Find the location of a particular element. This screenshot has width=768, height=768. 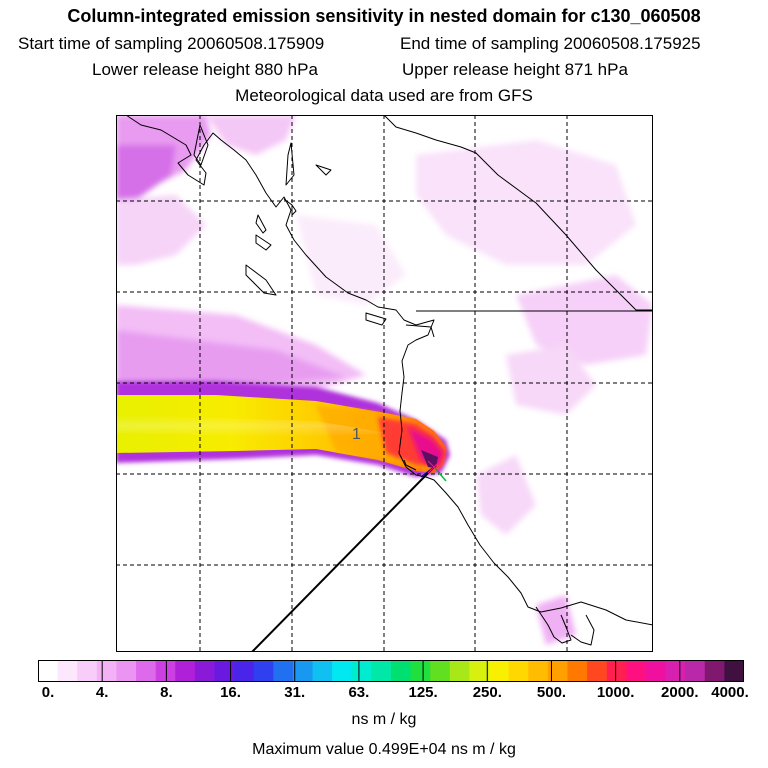

colorbar-tick-label: 63. is located at coordinates (359, 692).